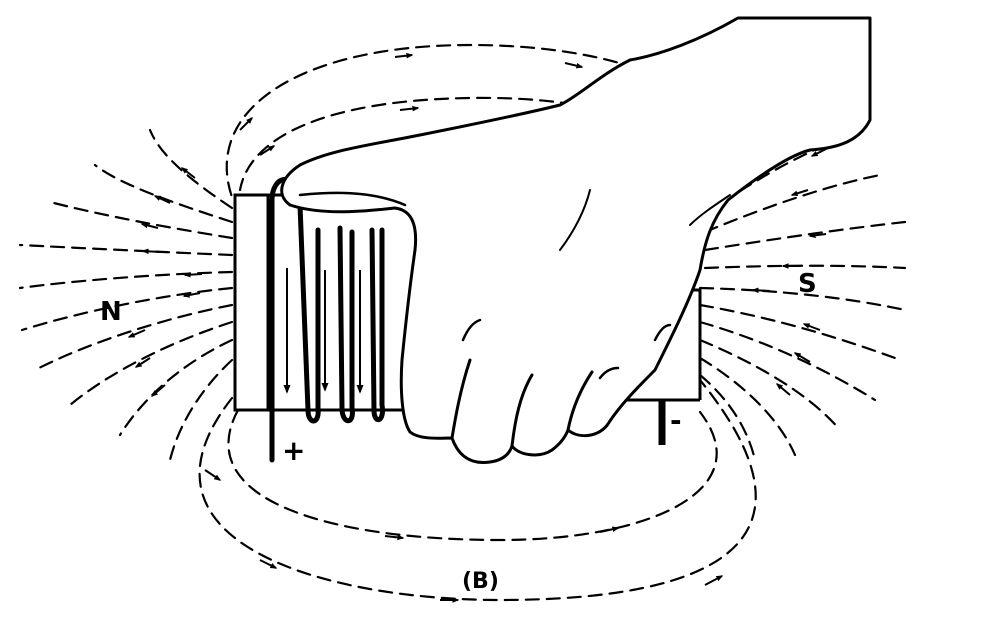 This screenshot has height=633, width=984. What do you see at coordinates (575, 220) in the screenshot?
I see `palm-crease` at bounding box center [575, 220].